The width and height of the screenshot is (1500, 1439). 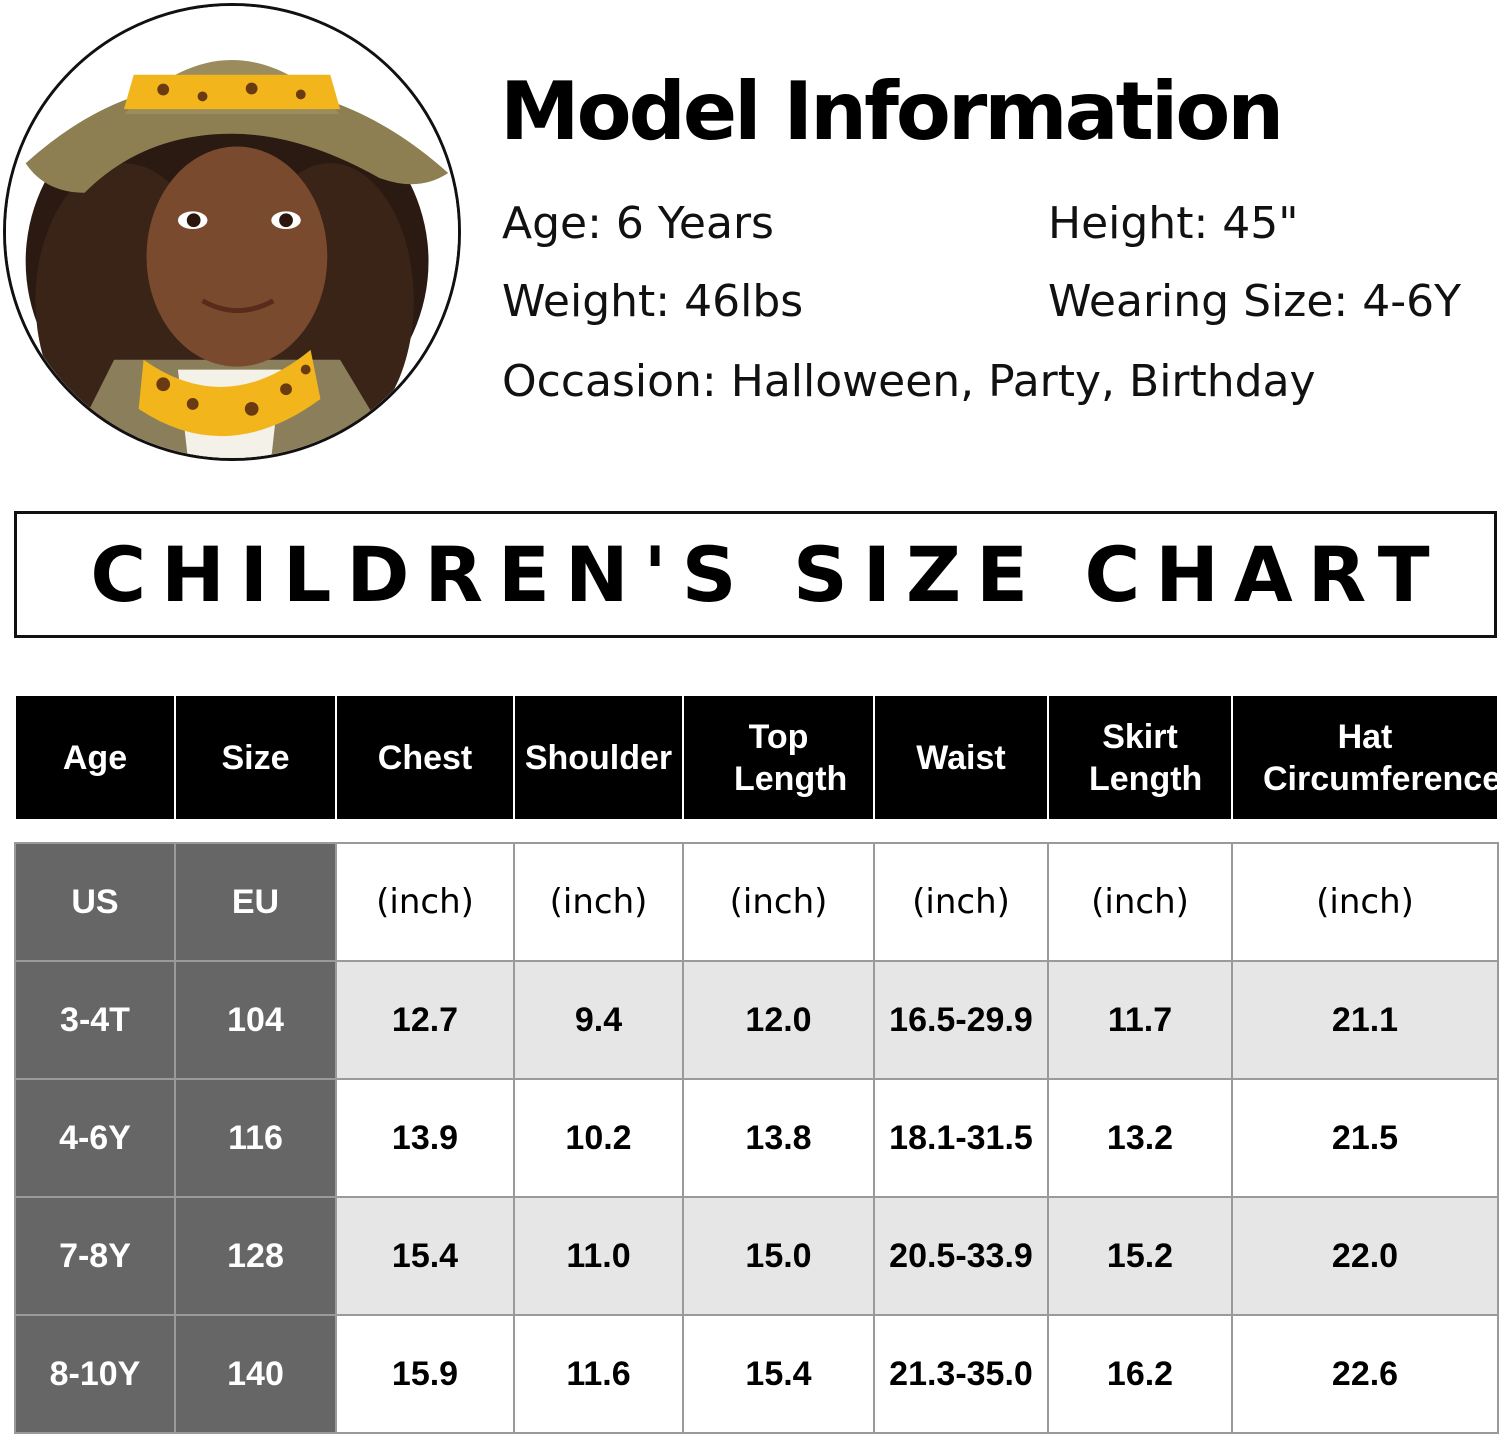 What do you see at coordinates (95, 1020) in the screenshot?
I see `table-cell: 3-4T` at bounding box center [95, 1020].